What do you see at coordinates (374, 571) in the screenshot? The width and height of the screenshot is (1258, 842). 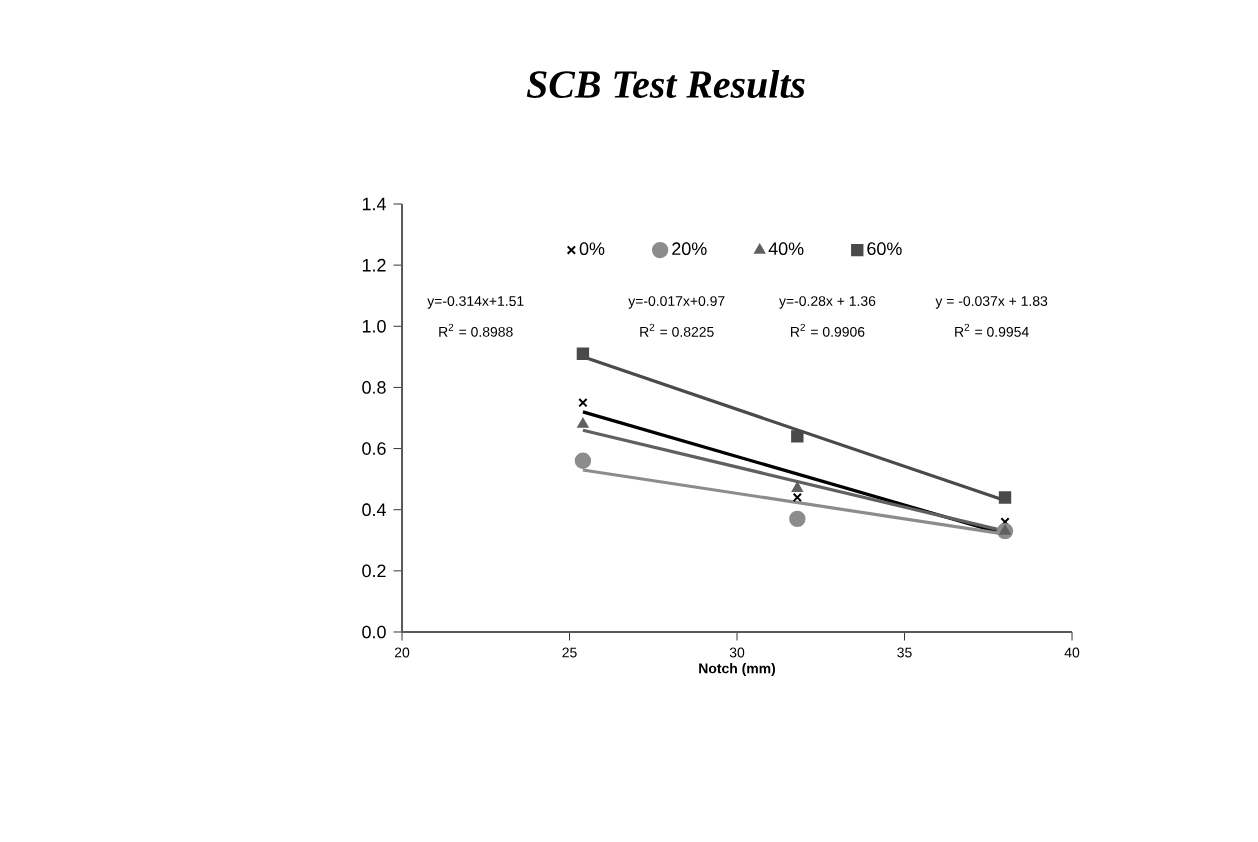 I see `y-tick-label: 0.2` at bounding box center [374, 571].